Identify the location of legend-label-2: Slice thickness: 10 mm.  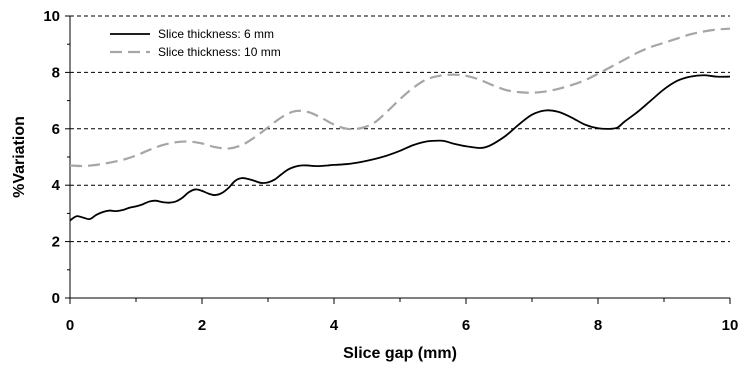
(219, 52).